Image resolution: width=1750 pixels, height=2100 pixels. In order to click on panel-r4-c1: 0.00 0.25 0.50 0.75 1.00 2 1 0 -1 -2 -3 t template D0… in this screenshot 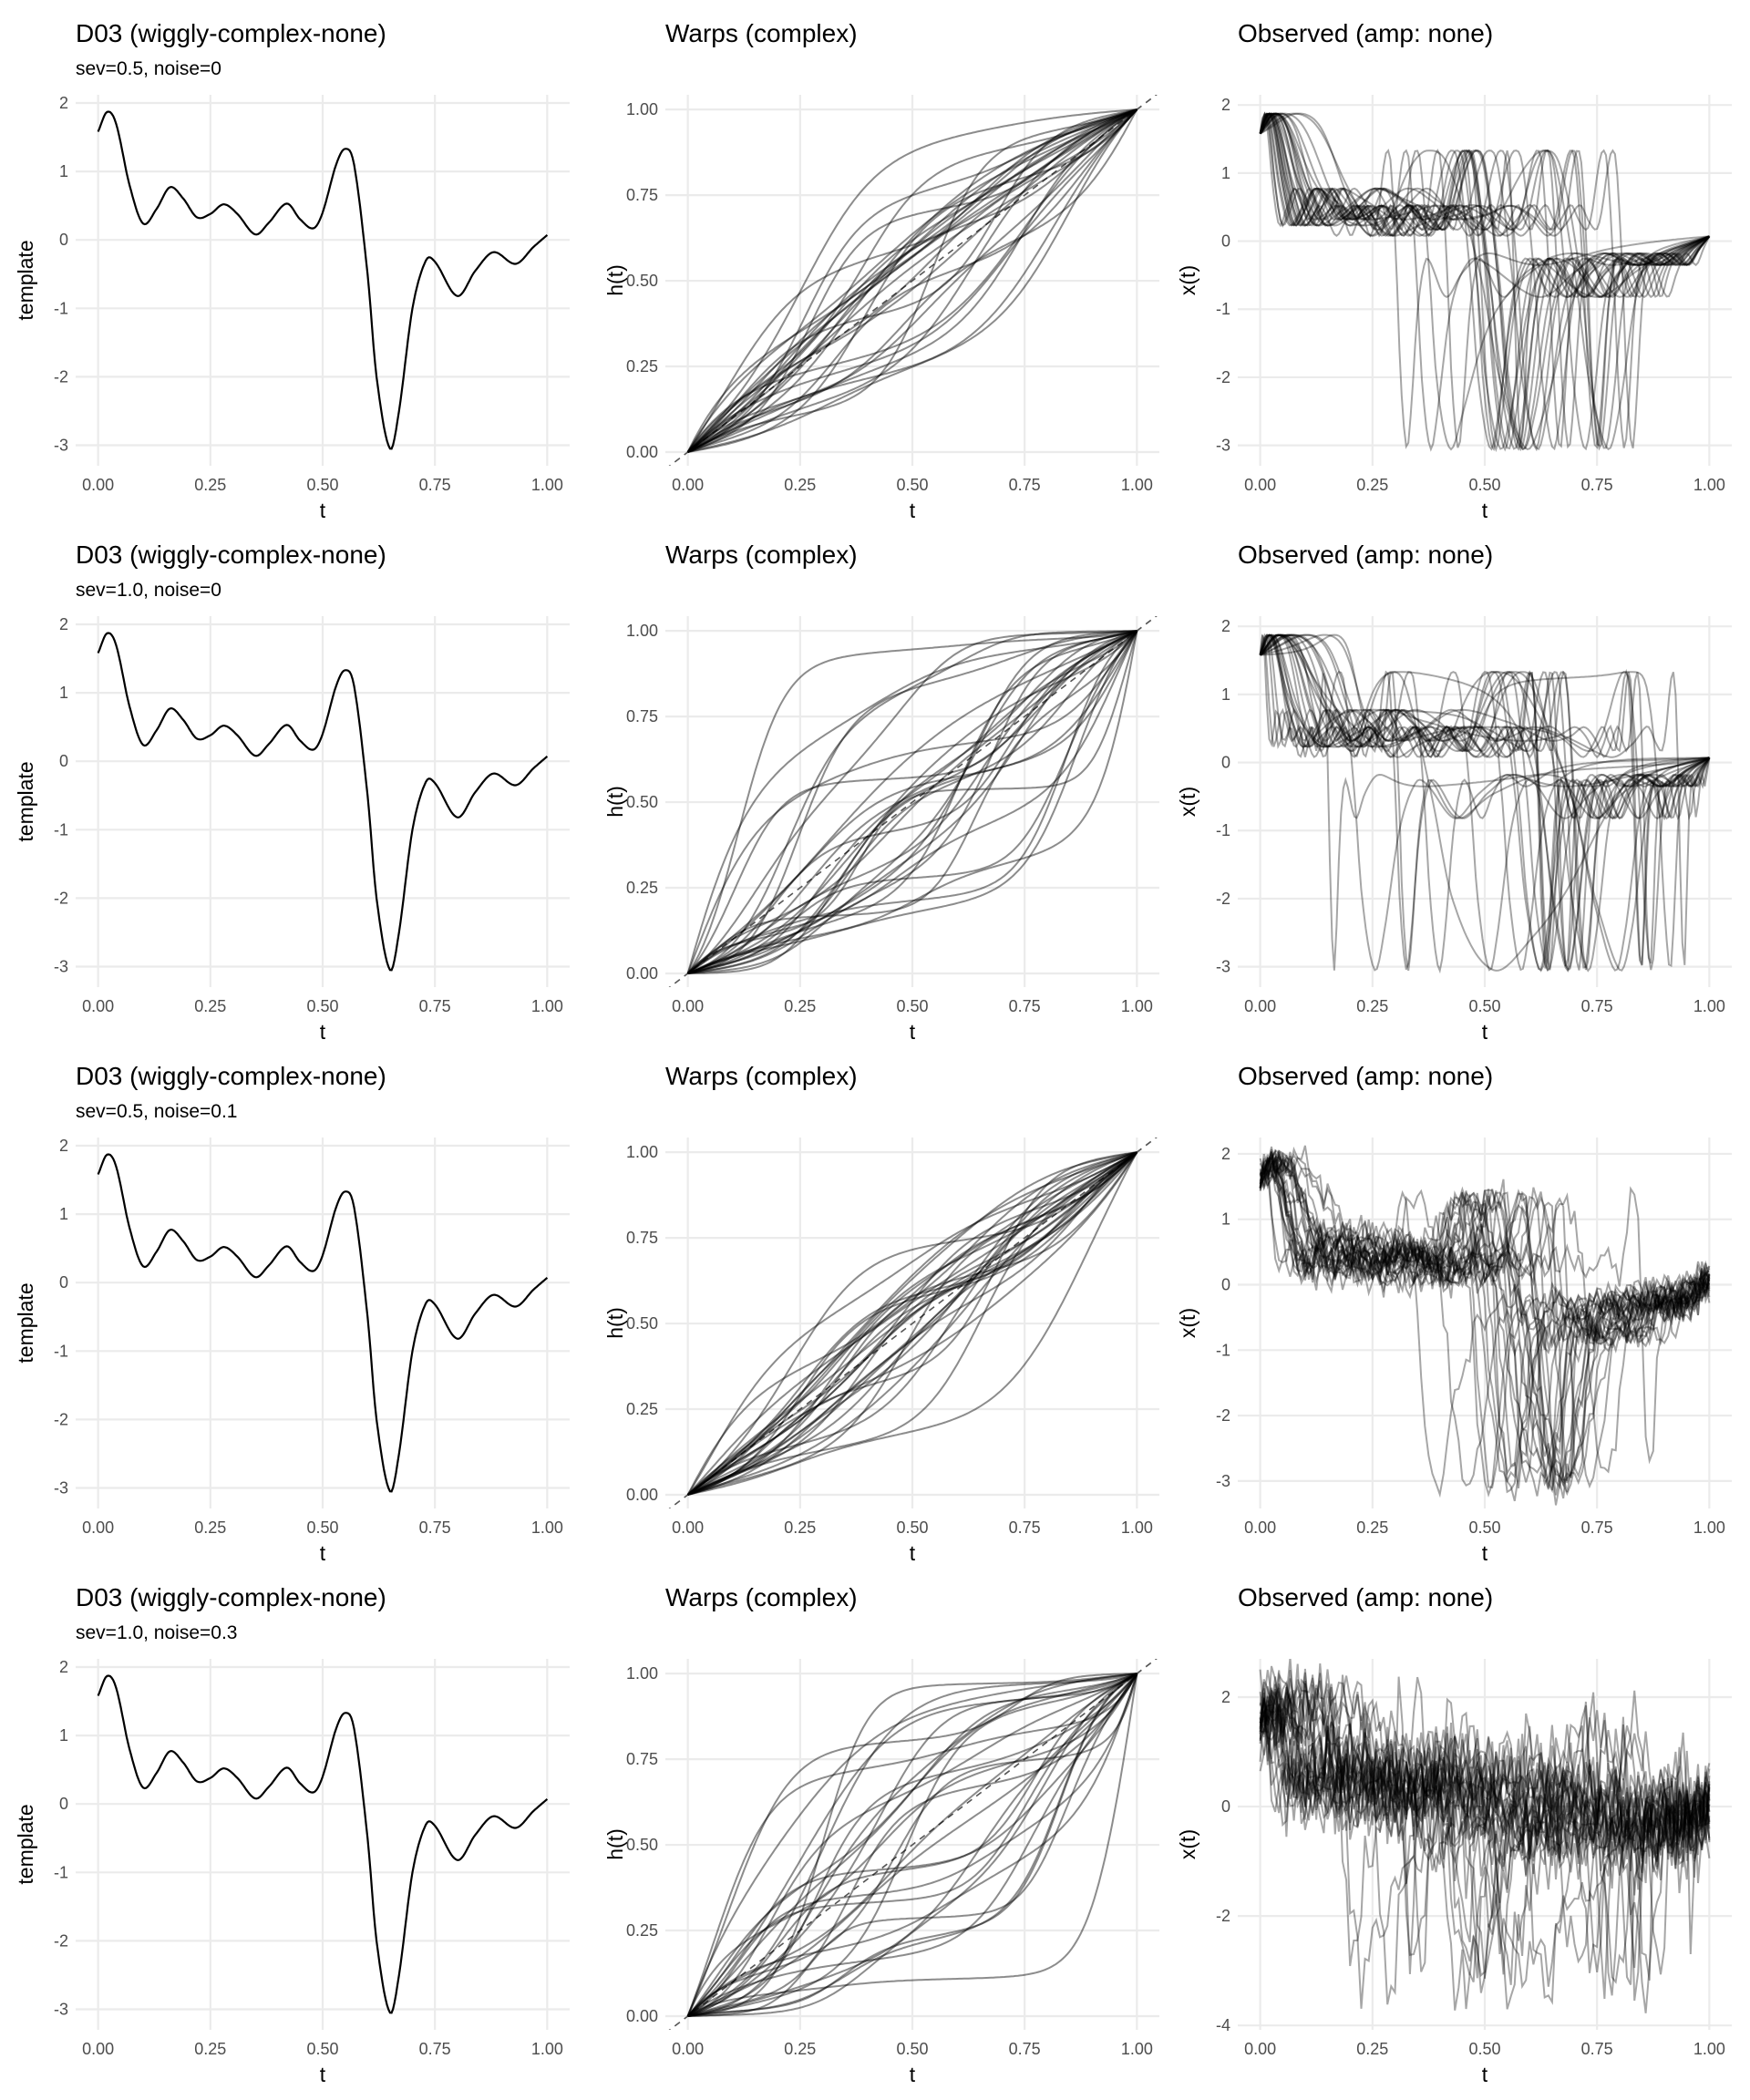, I will do `click(292, 1835)`.